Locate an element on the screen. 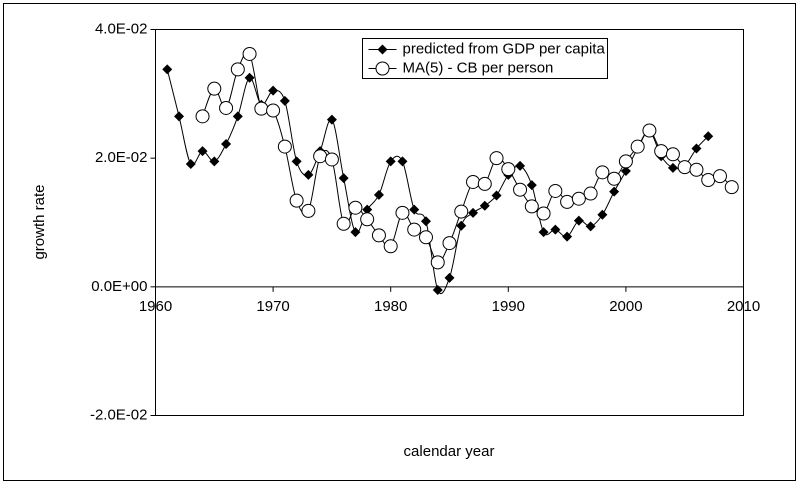 This screenshot has width=799, height=484. legend-label: MA(5) - CB per person is located at coordinates (478, 67).